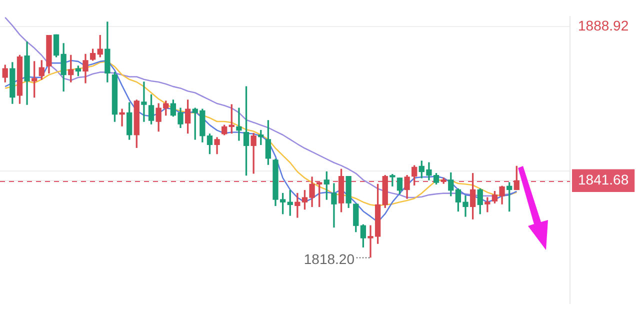 The image size is (640, 320). I want to click on annotation: 1818.20, so click(329, 259).